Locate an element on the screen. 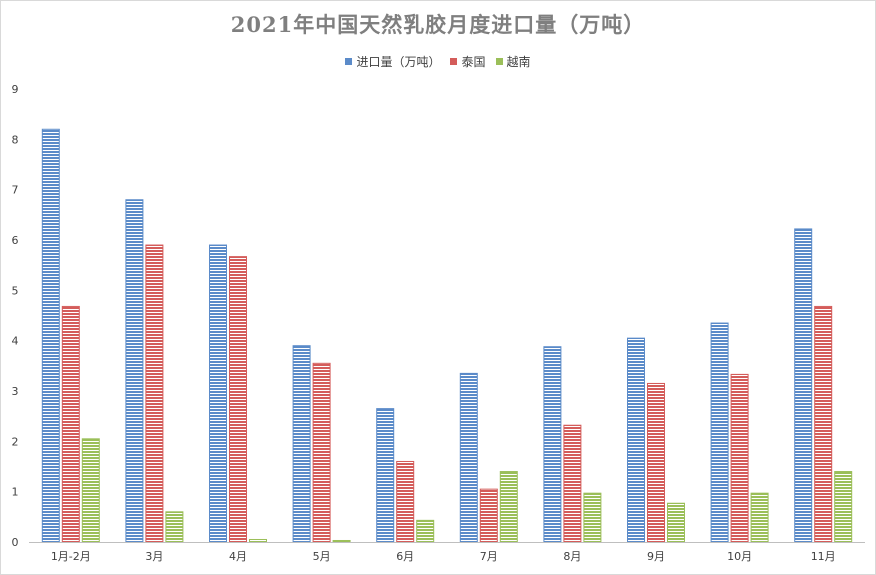  legend-swatch-thailand is located at coordinates (454, 61).